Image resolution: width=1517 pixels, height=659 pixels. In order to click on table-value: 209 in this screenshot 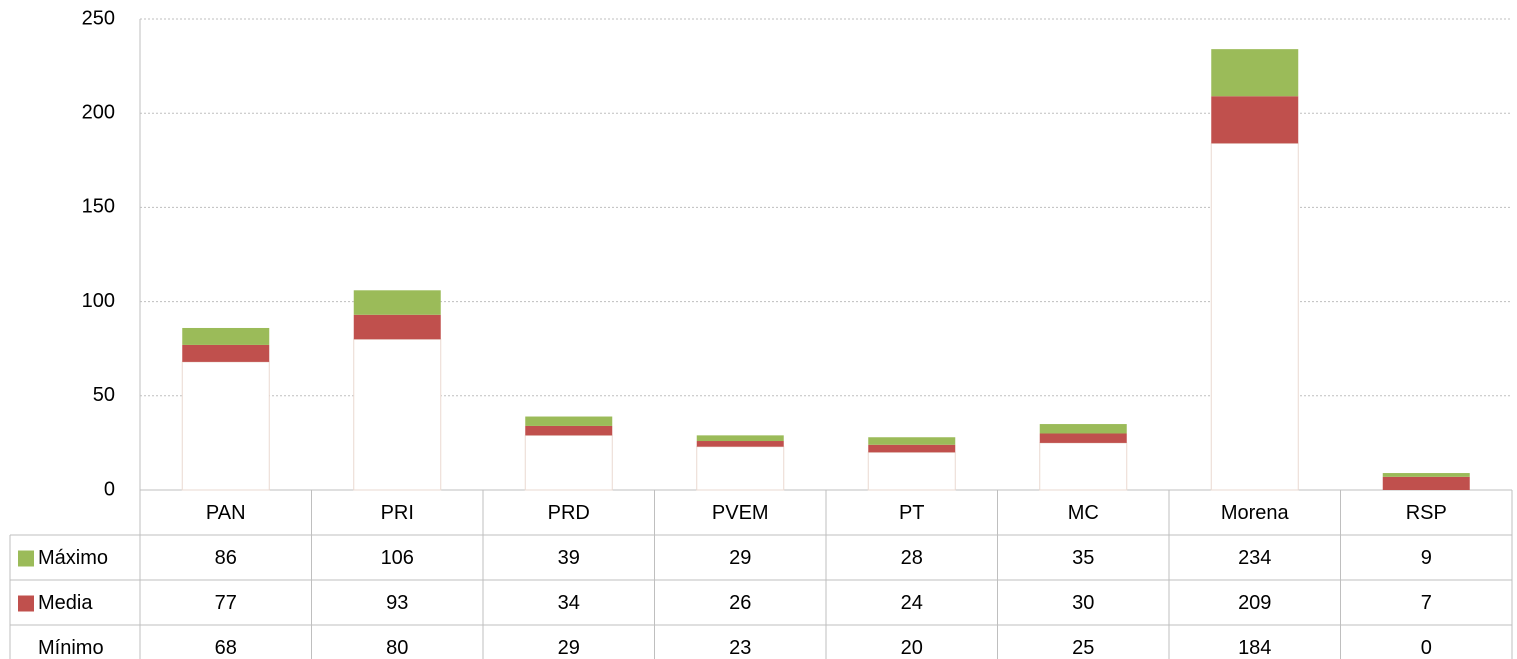, I will do `click(1254, 603)`.